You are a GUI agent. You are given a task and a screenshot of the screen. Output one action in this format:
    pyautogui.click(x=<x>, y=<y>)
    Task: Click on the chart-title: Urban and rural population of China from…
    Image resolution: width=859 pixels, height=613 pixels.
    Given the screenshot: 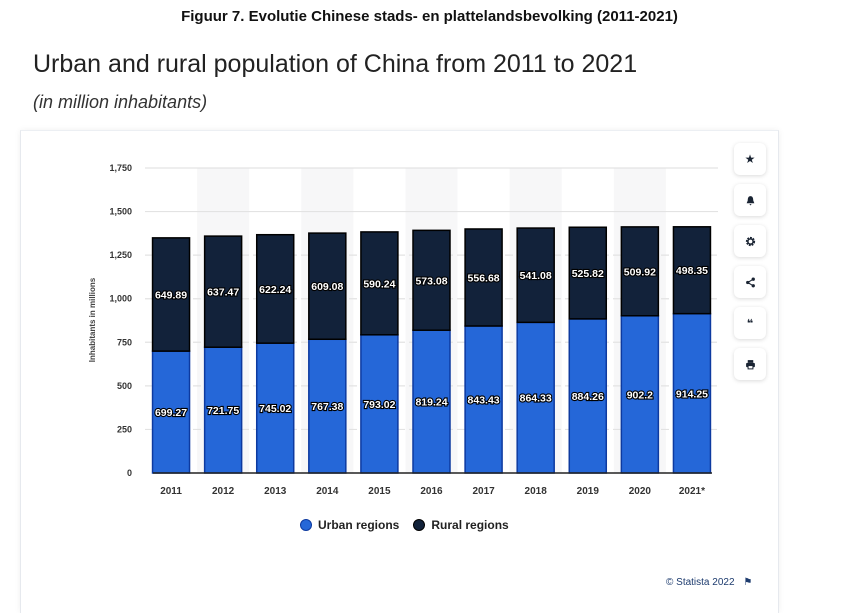 What is the action you would take?
    pyautogui.click(x=335, y=64)
    